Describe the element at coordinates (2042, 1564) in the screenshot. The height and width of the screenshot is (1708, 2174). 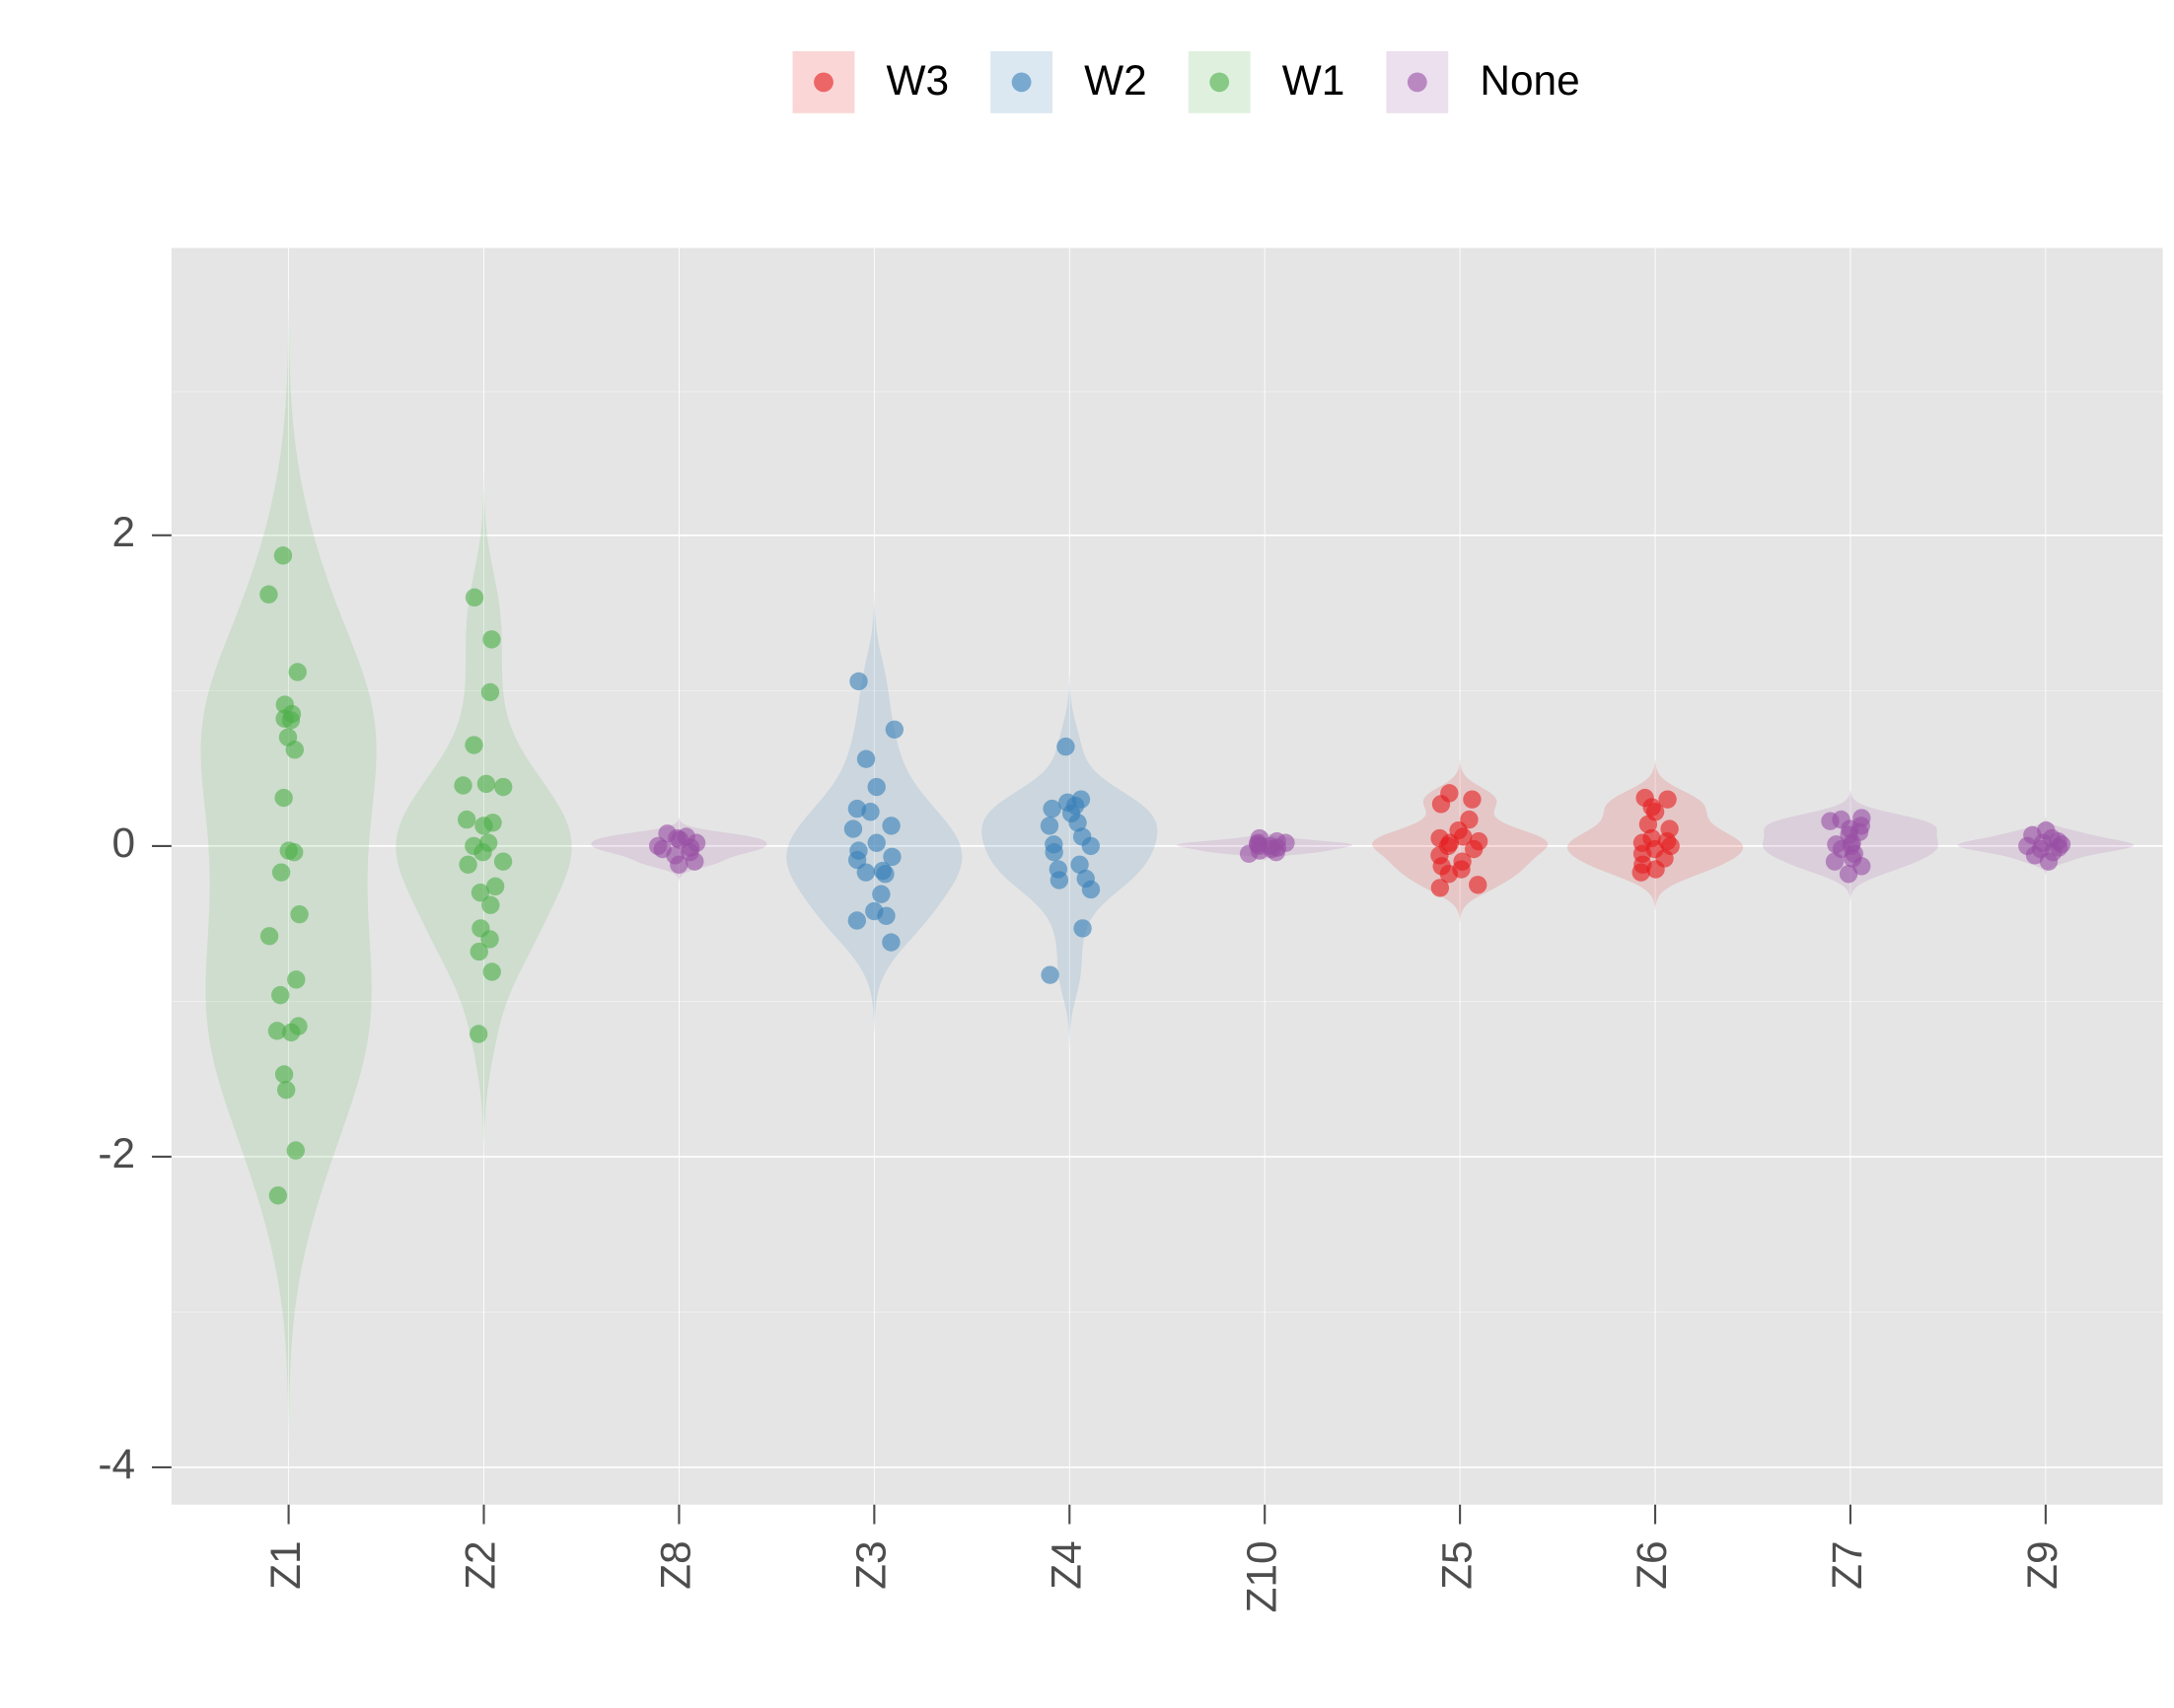
I see `x-tick-label: Z9` at that location.